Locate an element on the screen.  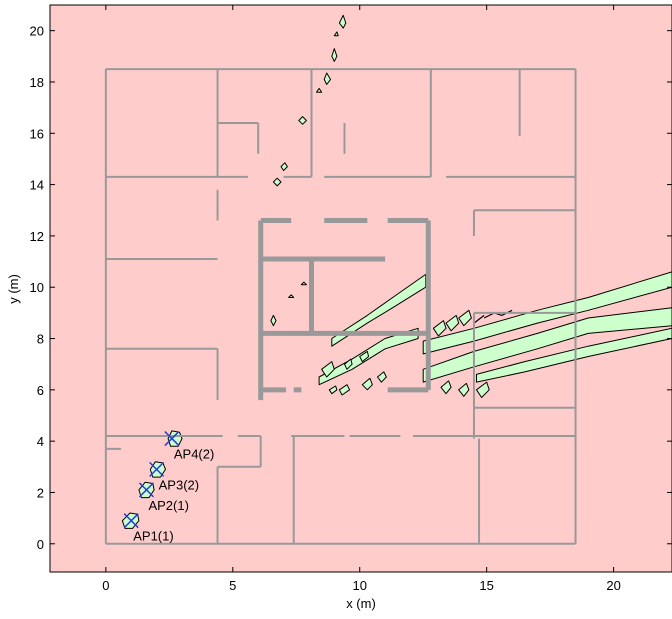
access-points: AP1(1) AP2(1) AP3(2) AP4(2) is located at coordinates (168, 487).